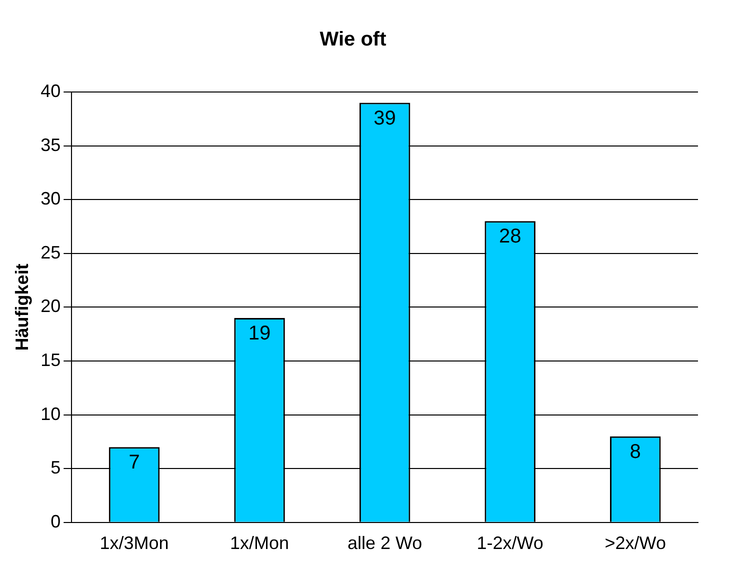  Describe the element at coordinates (510, 237) in the screenshot. I see `data-label: 28` at that location.